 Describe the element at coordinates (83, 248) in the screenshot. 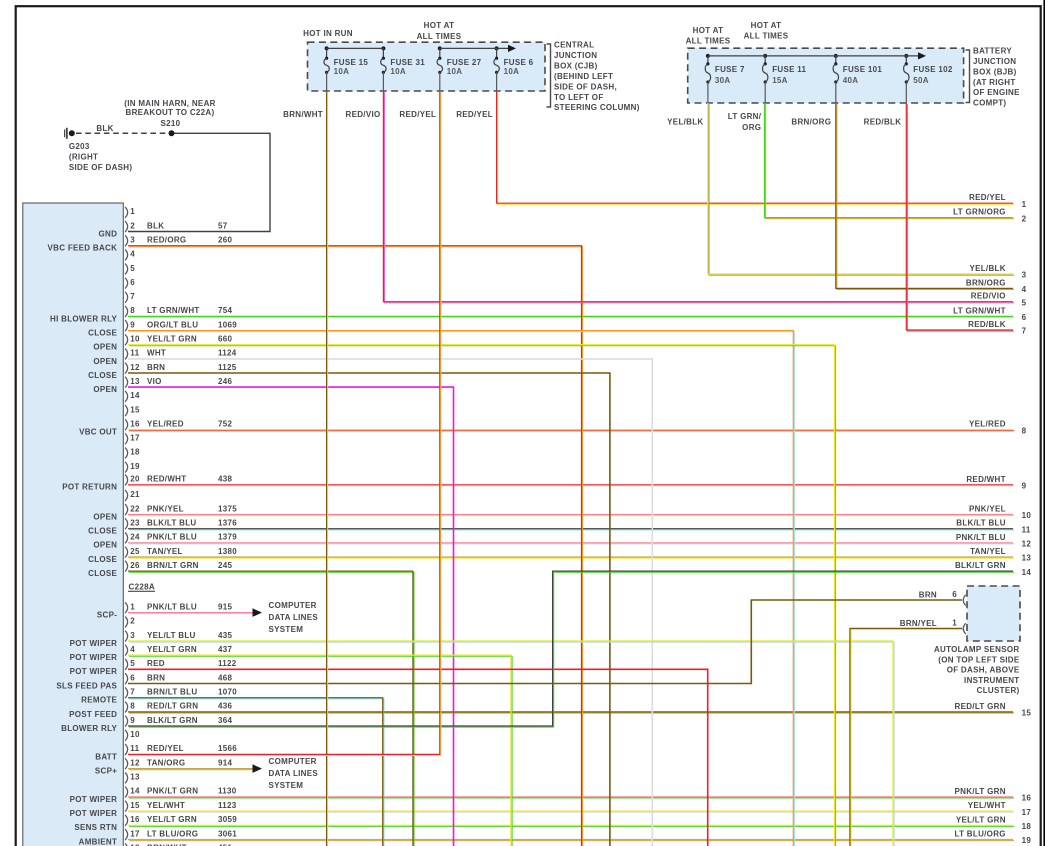

I see `svg-text: VBC FEED BACK` at that location.